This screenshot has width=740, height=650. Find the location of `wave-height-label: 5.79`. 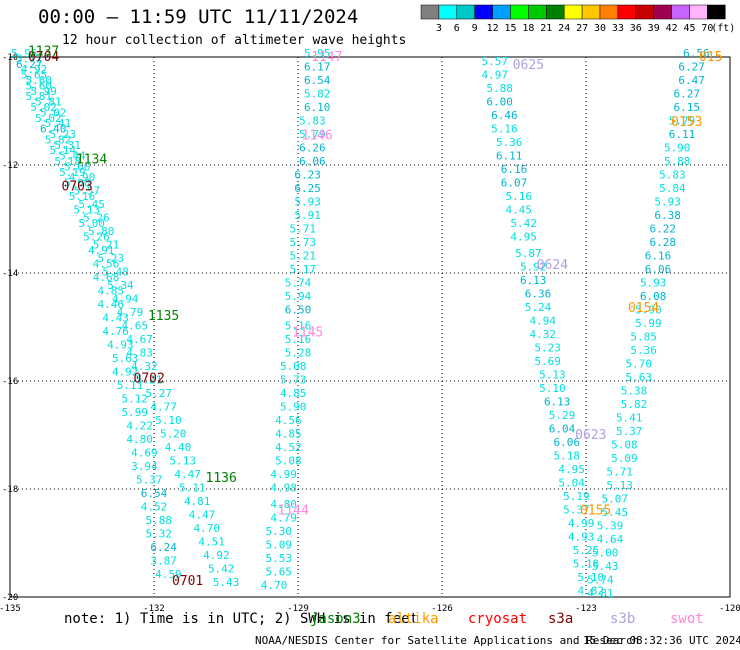

wave-height-label: 5.79 is located at coordinates (682, 121).